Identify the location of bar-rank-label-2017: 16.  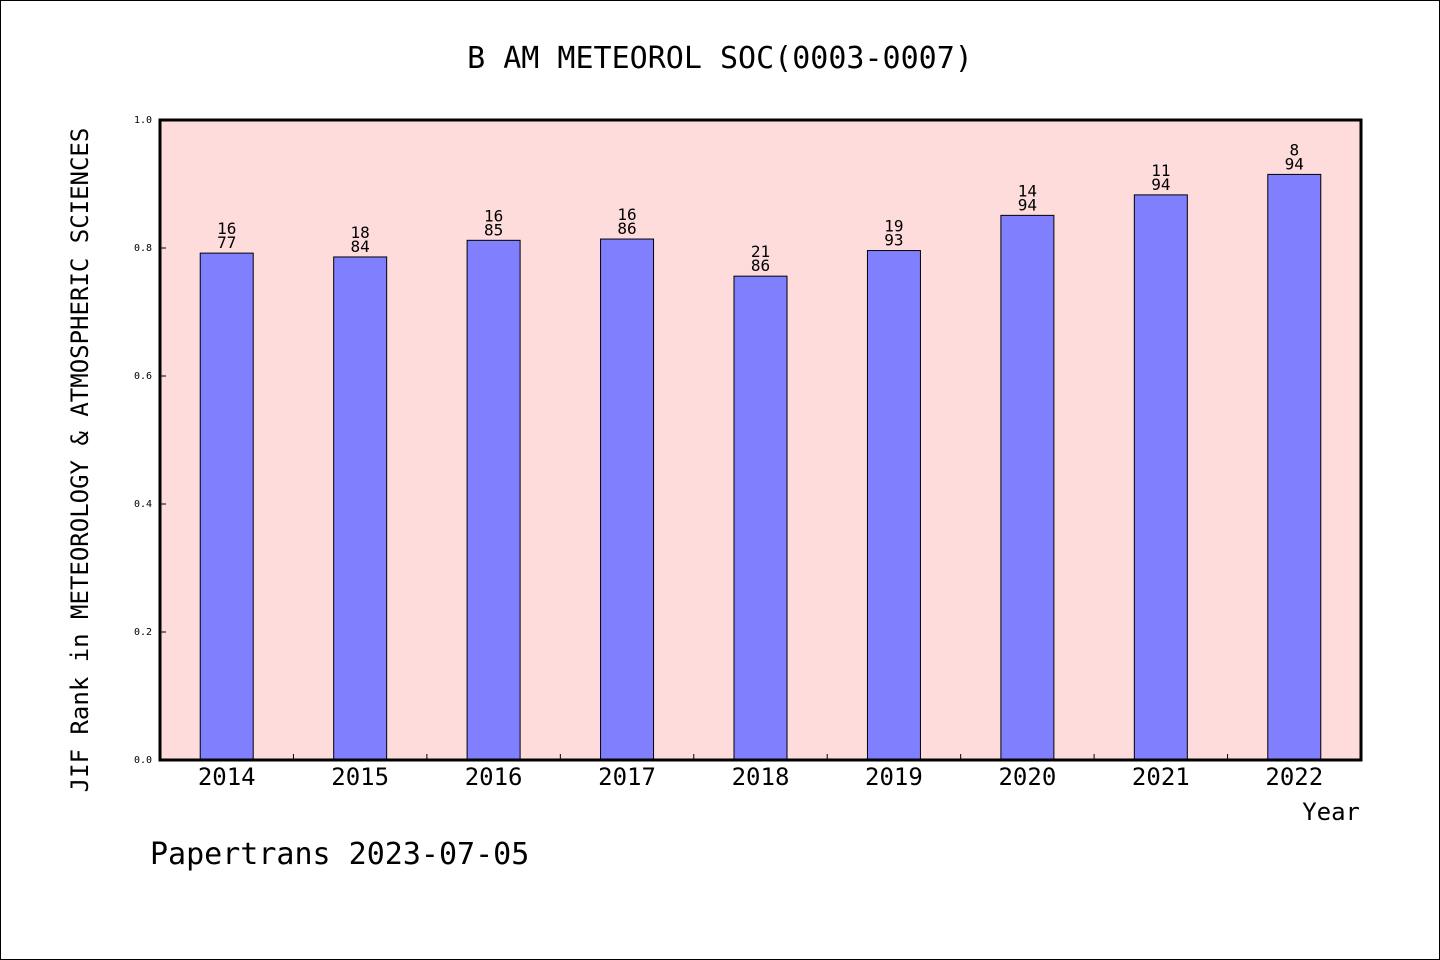
(626, 214).